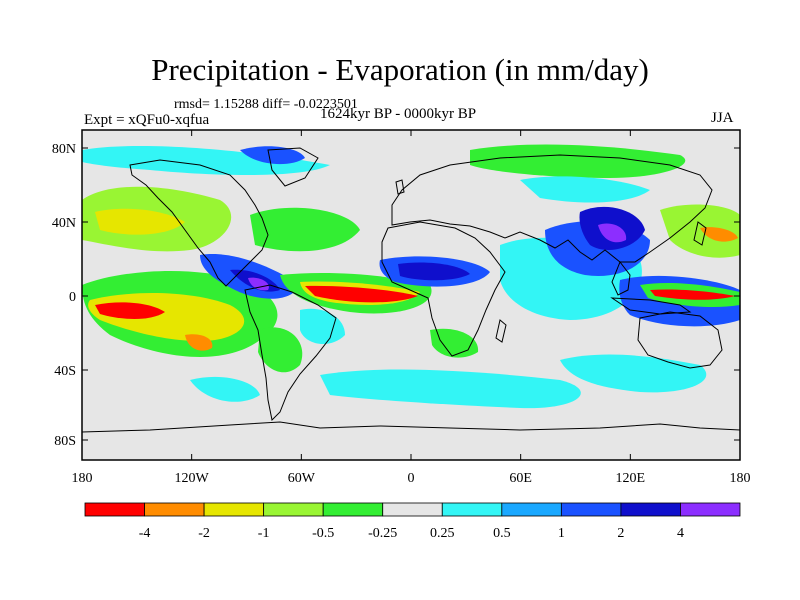 This screenshot has height=600, width=800. What do you see at coordinates (612, 233) in the screenshot?
I see `patch-india-purple` at bounding box center [612, 233].